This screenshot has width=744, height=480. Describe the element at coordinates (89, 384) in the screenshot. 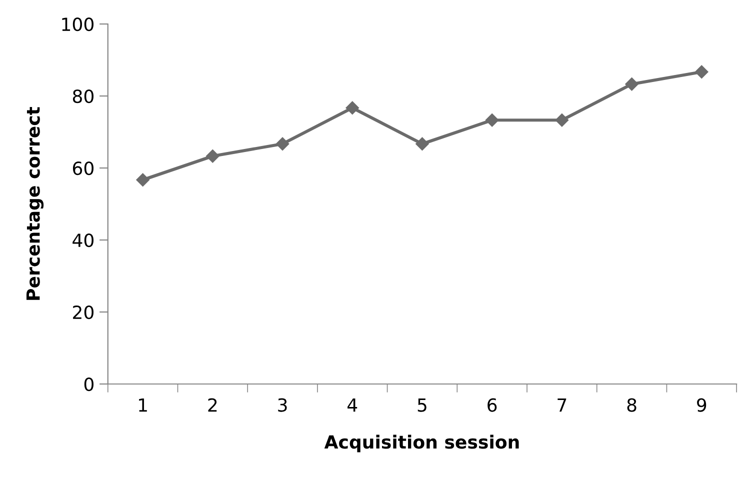

I see `y-tick-label: 0` at that location.